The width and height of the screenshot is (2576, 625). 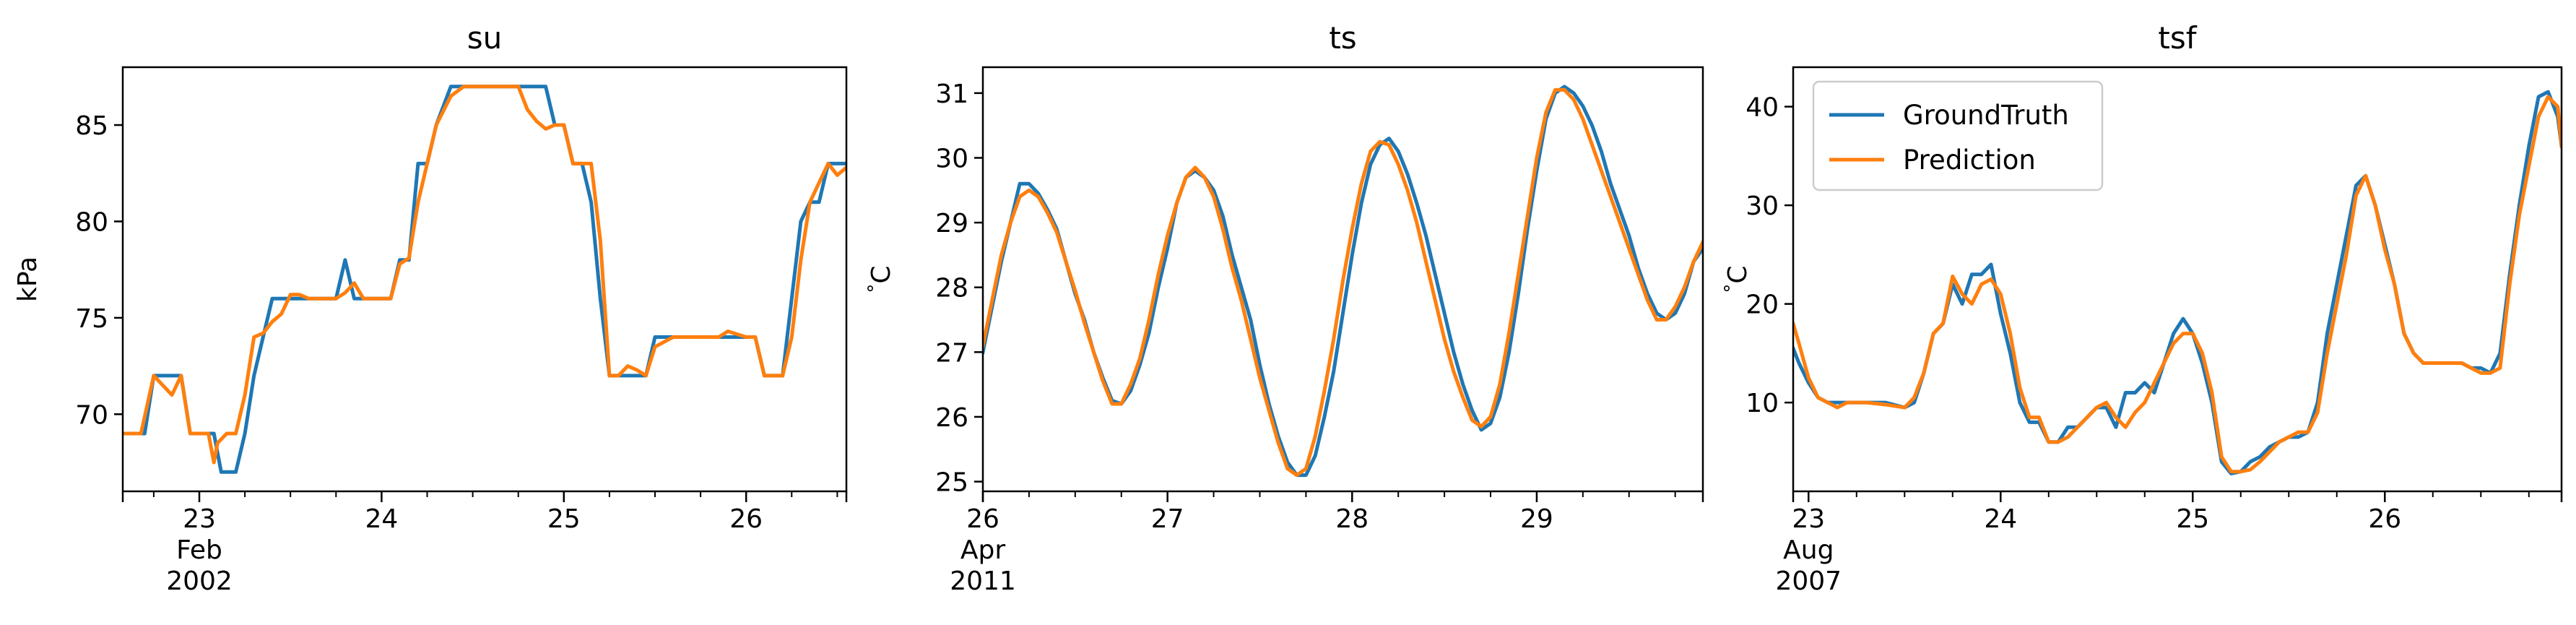 What do you see at coordinates (1808, 550) in the screenshot?
I see `x-tick-label: Aug` at bounding box center [1808, 550].